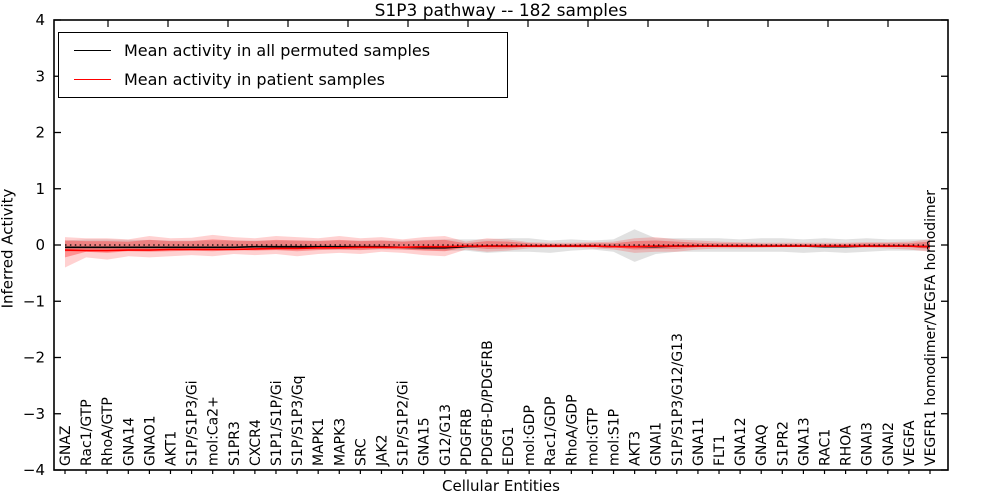  Describe the element at coordinates (40, 245) in the screenshot. I see `y-tick-label: 0` at that location.